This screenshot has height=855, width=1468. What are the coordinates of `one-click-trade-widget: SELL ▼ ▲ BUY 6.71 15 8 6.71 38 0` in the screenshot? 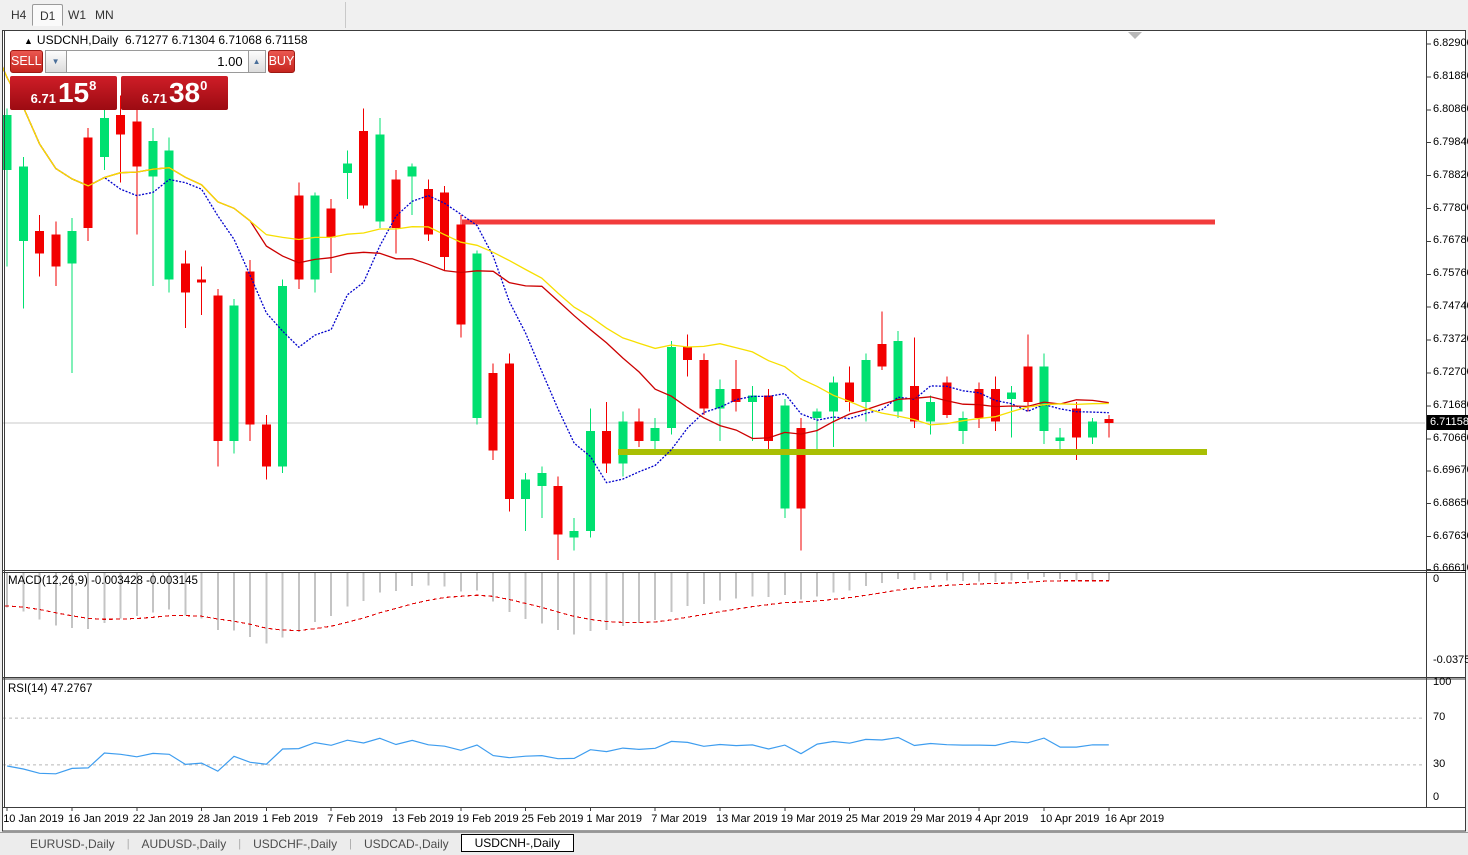 It's located at (153, 80).